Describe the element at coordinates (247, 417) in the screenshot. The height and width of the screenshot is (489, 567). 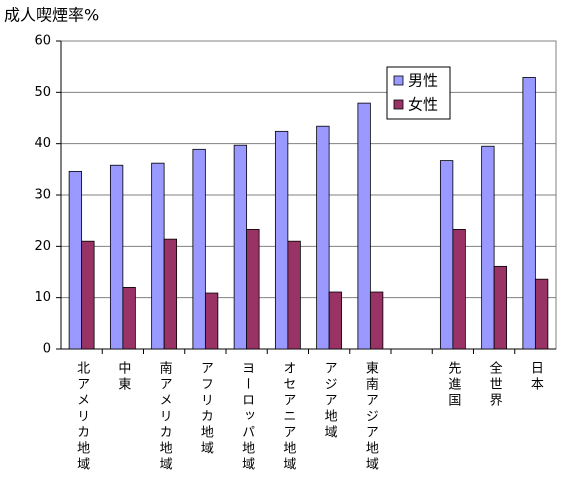
I see `x-tick-label: ヨーロッパ地域` at that location.